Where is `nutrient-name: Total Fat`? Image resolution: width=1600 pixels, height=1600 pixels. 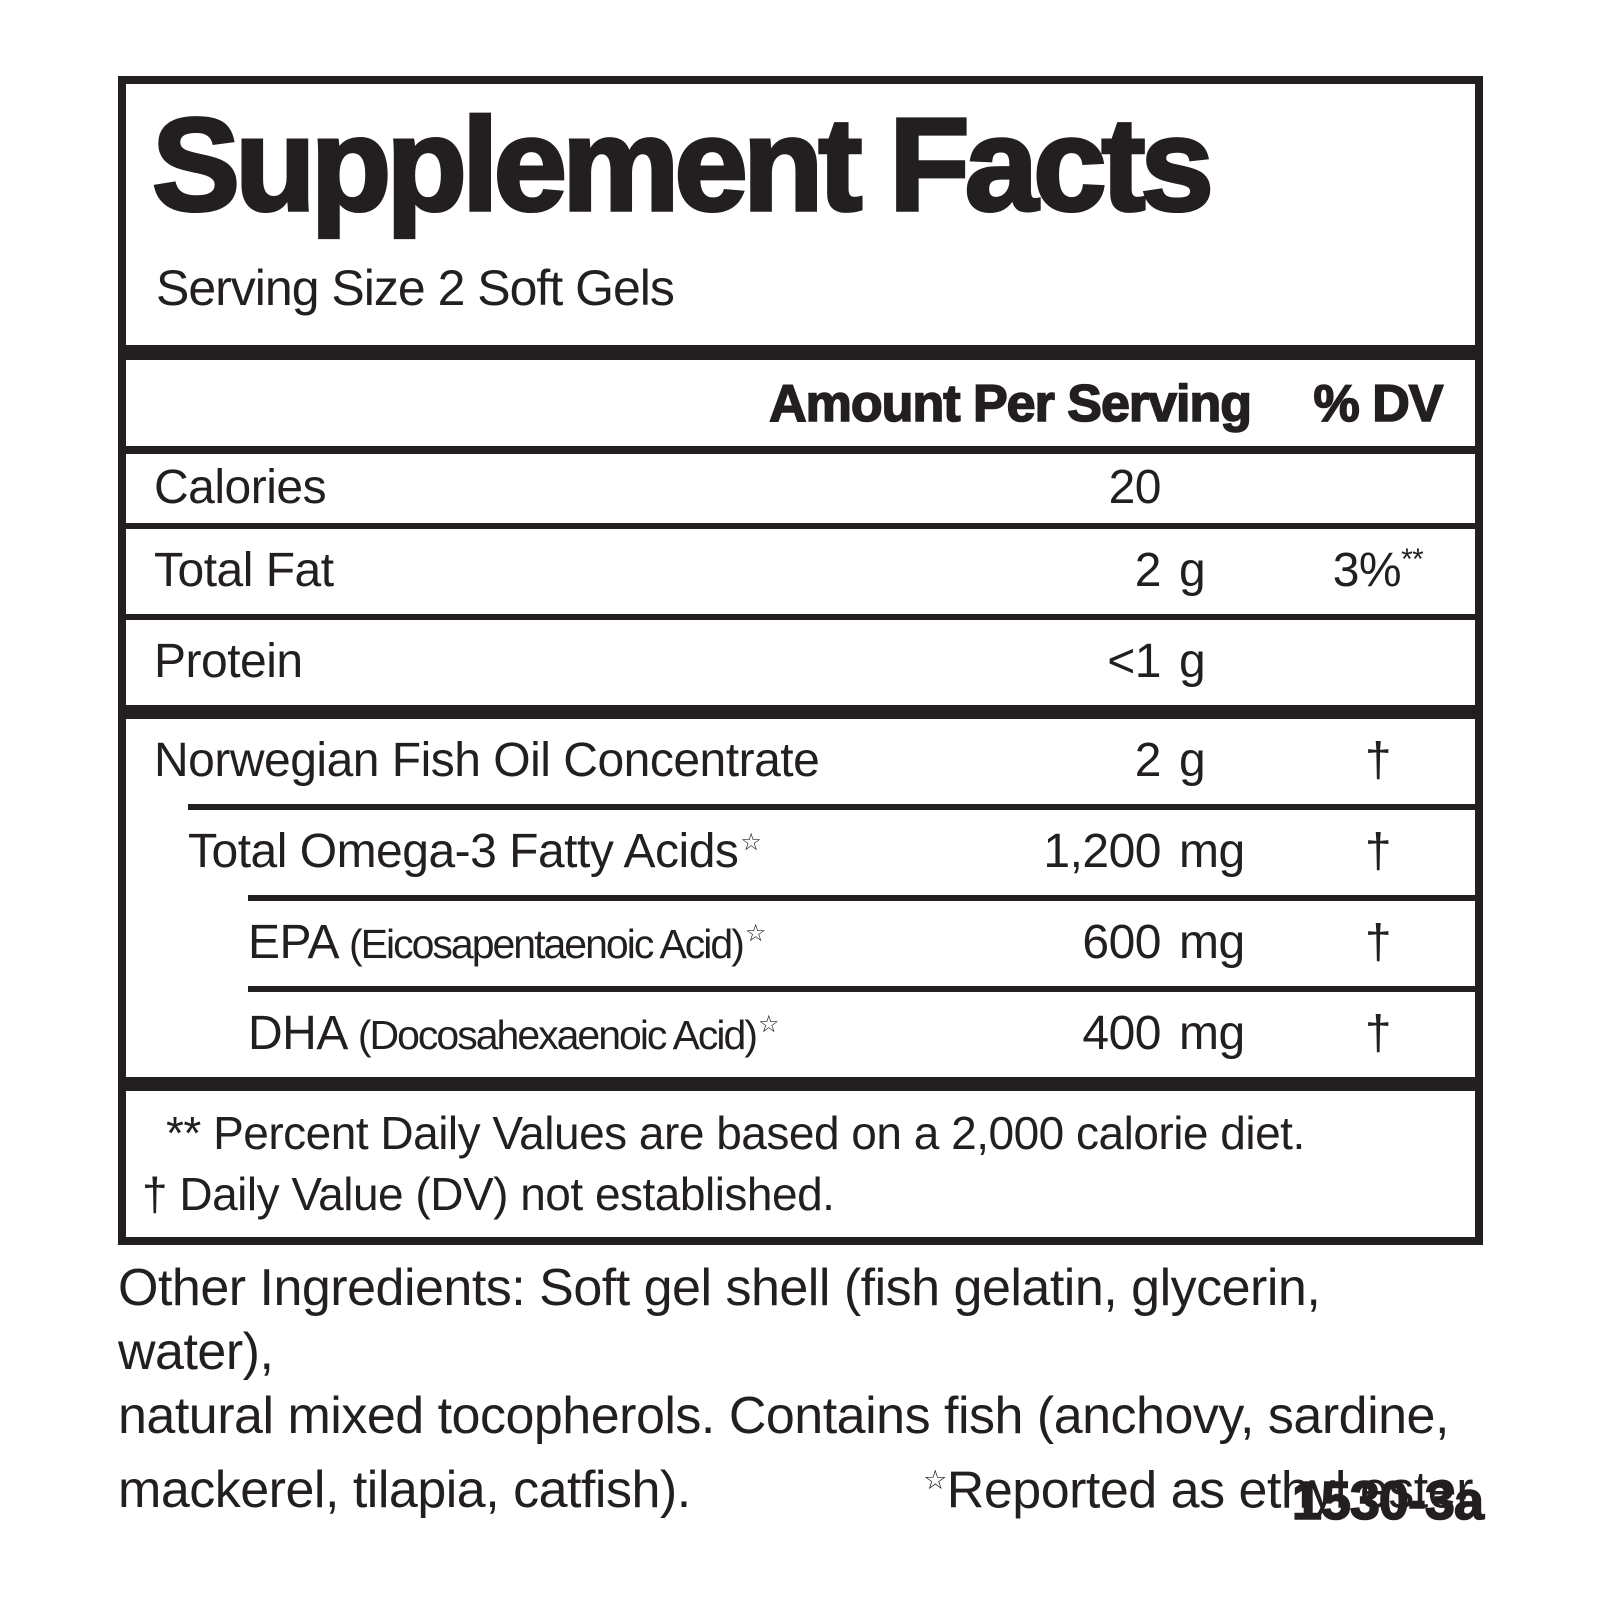 nutrient-name: Total Fat is located at coordinates (244, 570).